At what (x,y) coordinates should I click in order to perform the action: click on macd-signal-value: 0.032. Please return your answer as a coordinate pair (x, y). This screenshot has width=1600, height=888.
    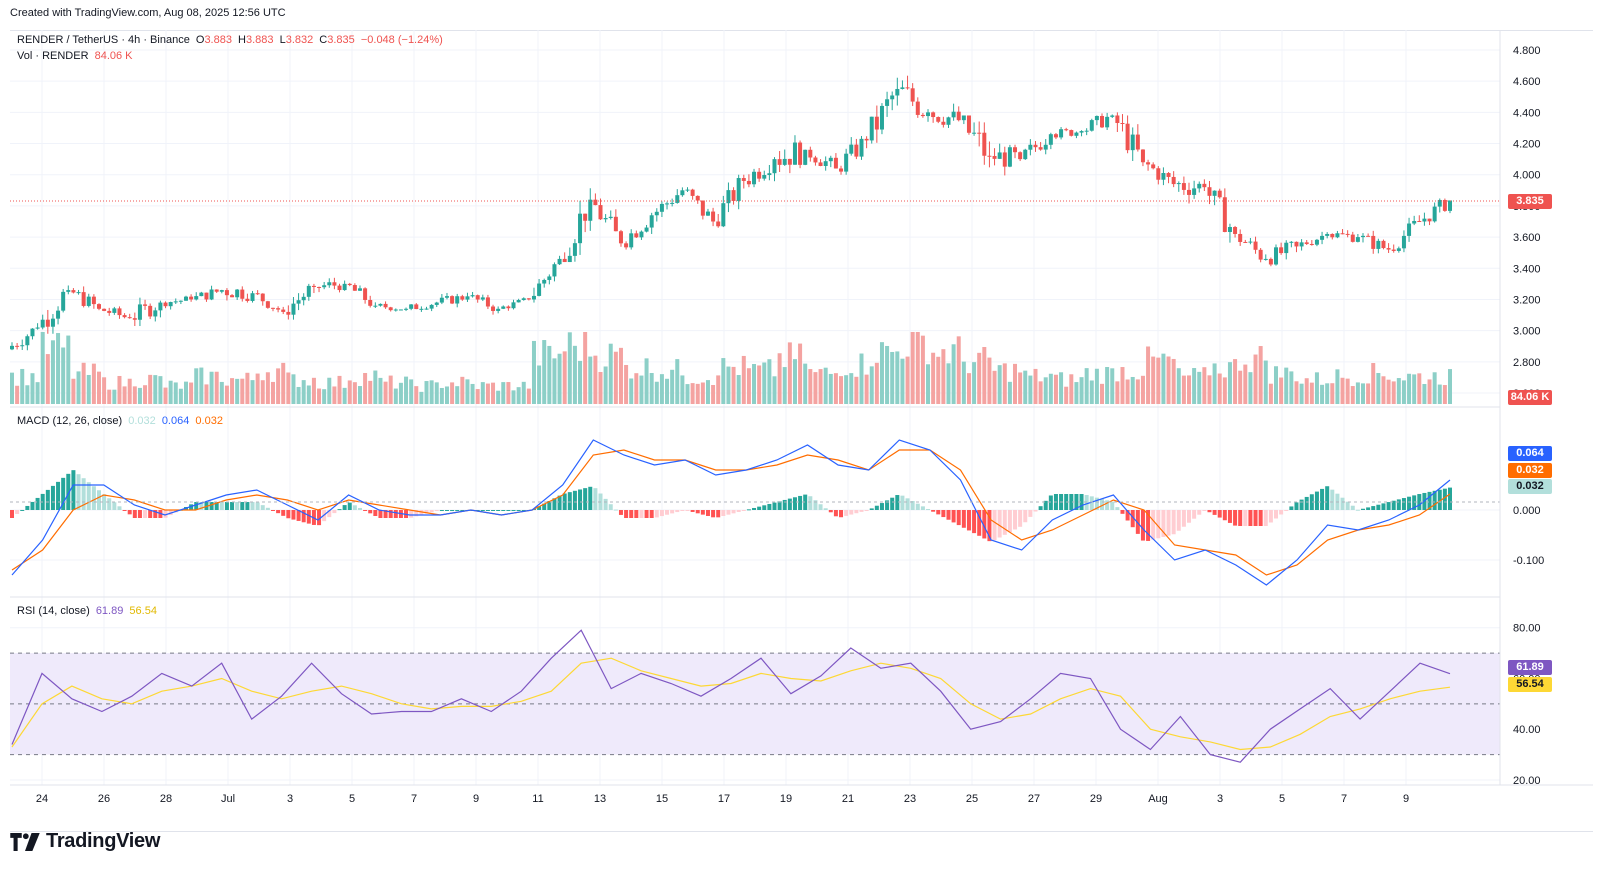
    Looking at the image, I should click on (209, 421).